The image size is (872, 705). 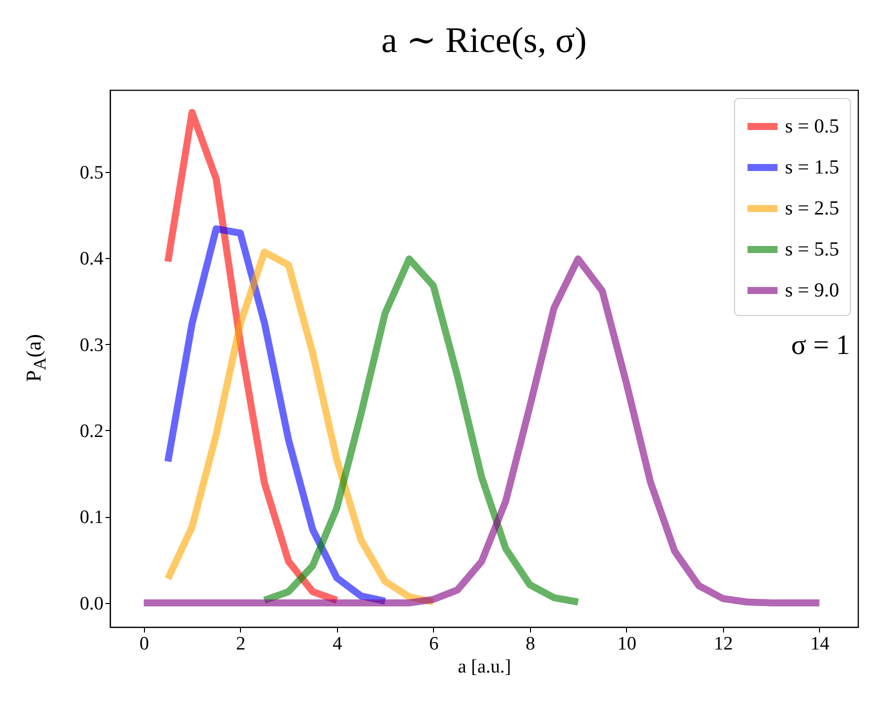 I want to click on y-tick-label: 0.0, so click(x=92, y=603).